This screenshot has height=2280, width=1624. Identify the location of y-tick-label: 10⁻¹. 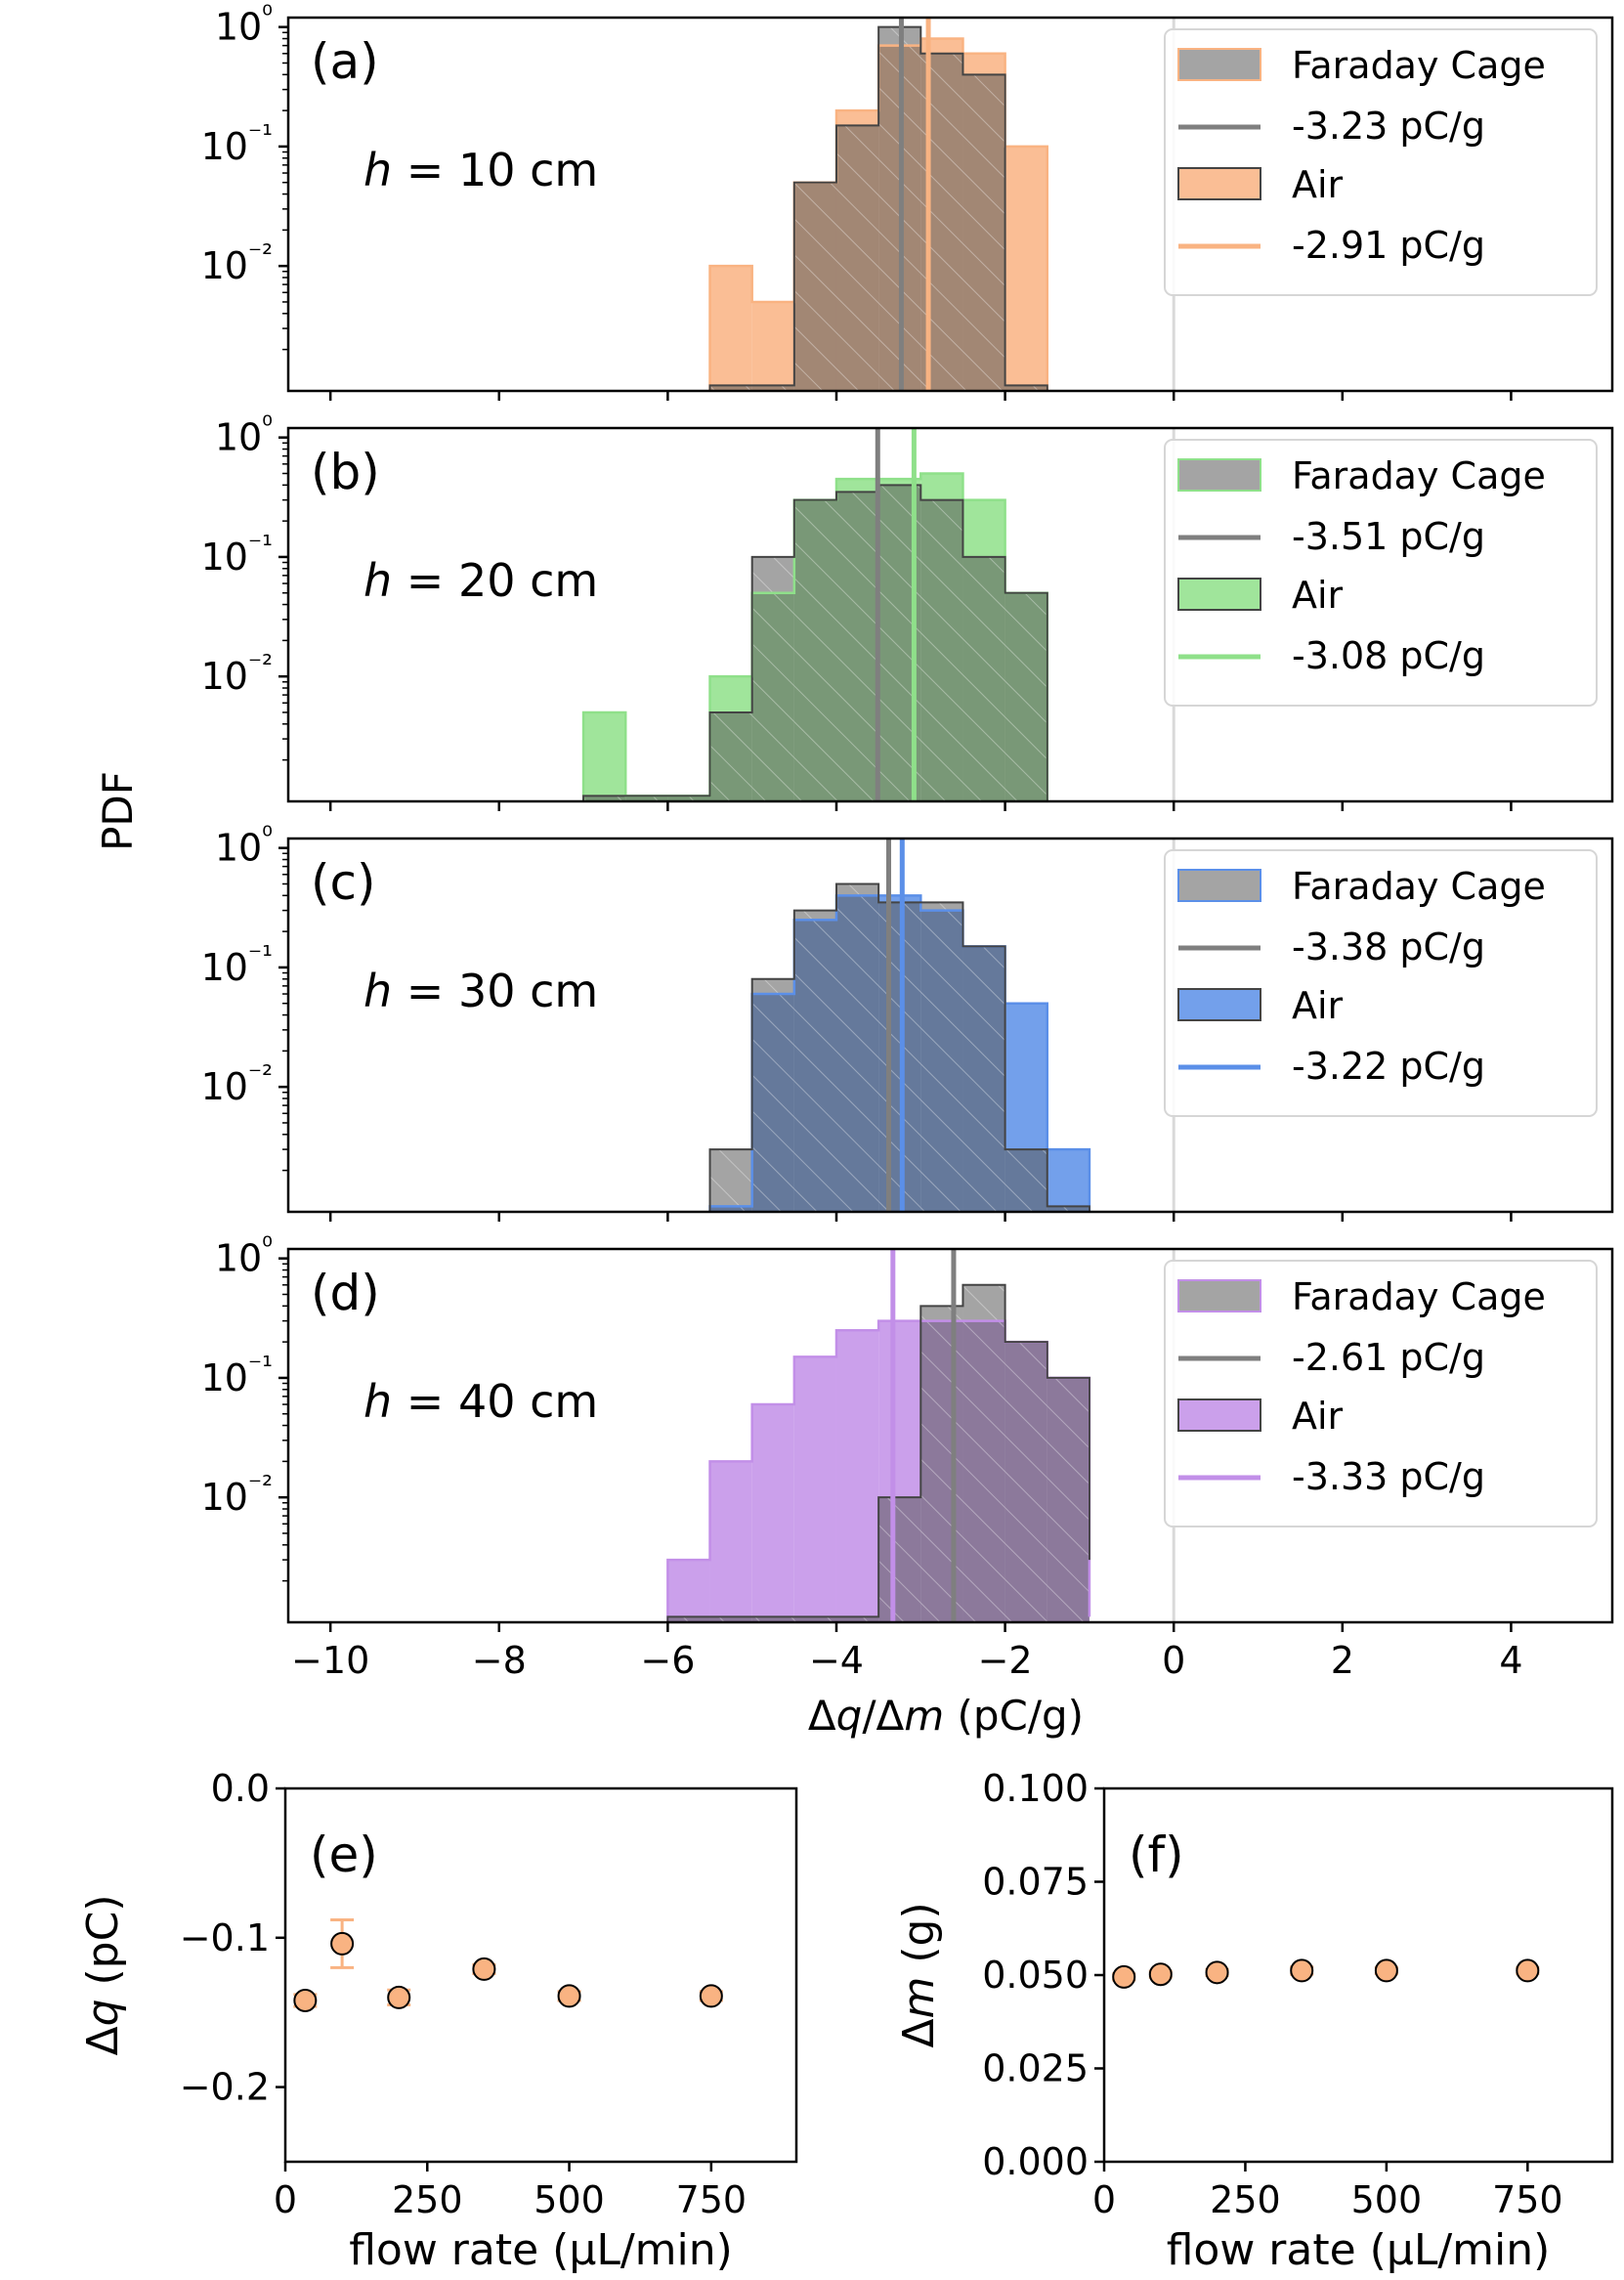
(237, 144).